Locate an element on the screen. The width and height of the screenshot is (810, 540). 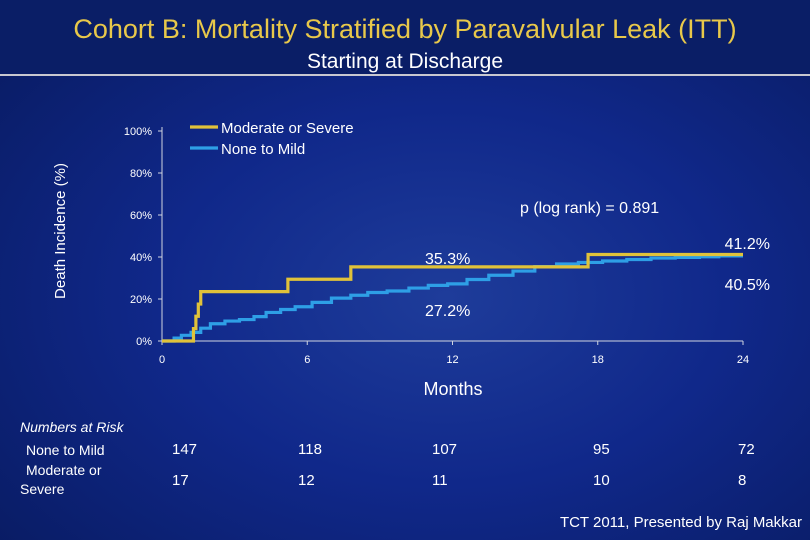
risk-table-cell: 107 is located at coordinates (445, 449).